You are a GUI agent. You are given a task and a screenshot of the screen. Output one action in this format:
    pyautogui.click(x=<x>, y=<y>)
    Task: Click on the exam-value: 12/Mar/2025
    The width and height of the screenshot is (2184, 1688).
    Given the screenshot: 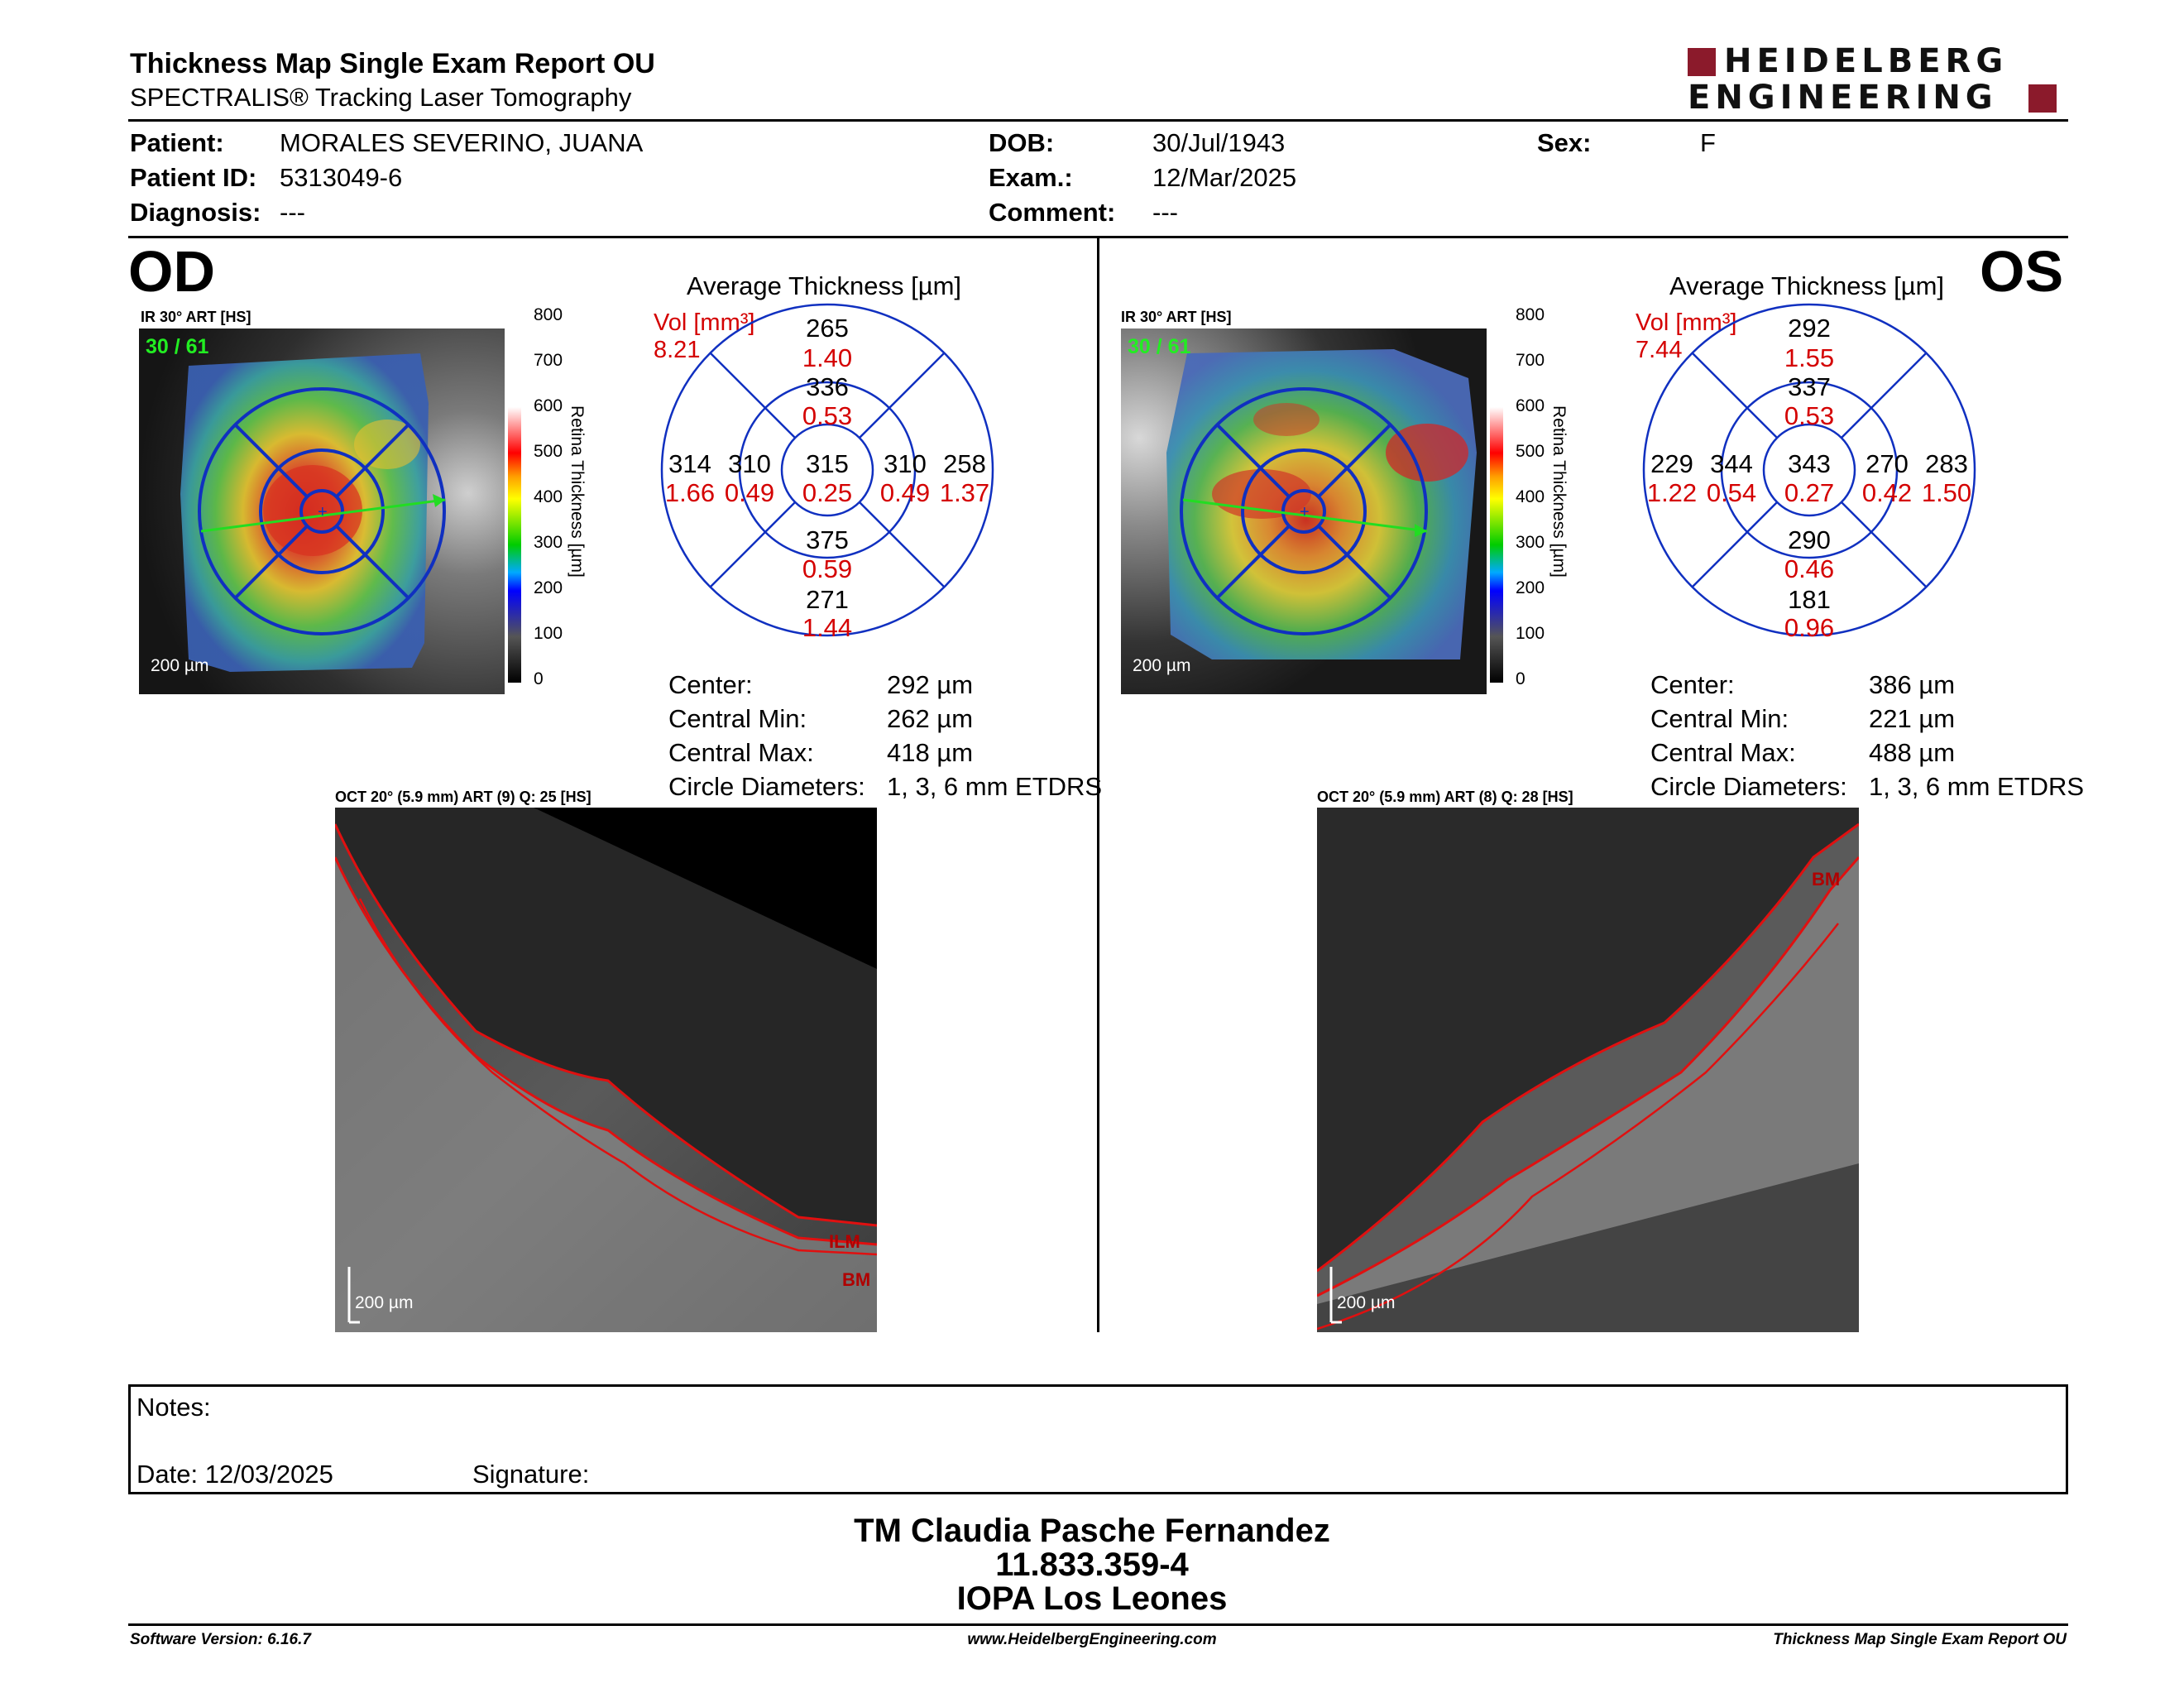 What is the action you would take?
    pyautogui.click(x=1224, y=177)
    